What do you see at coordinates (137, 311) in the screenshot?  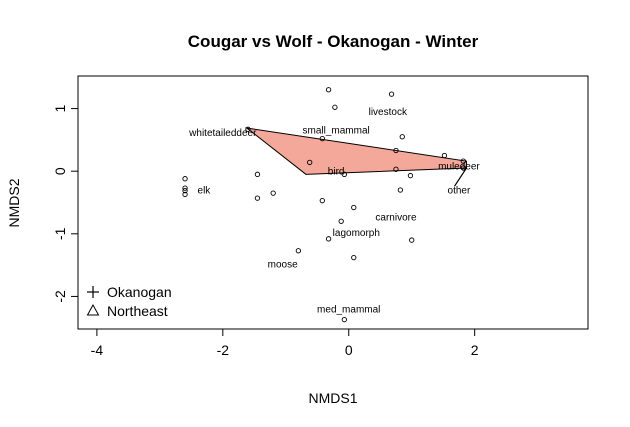 I see `legend-label-northeast: Northeast` at bounding box center [137, 311].